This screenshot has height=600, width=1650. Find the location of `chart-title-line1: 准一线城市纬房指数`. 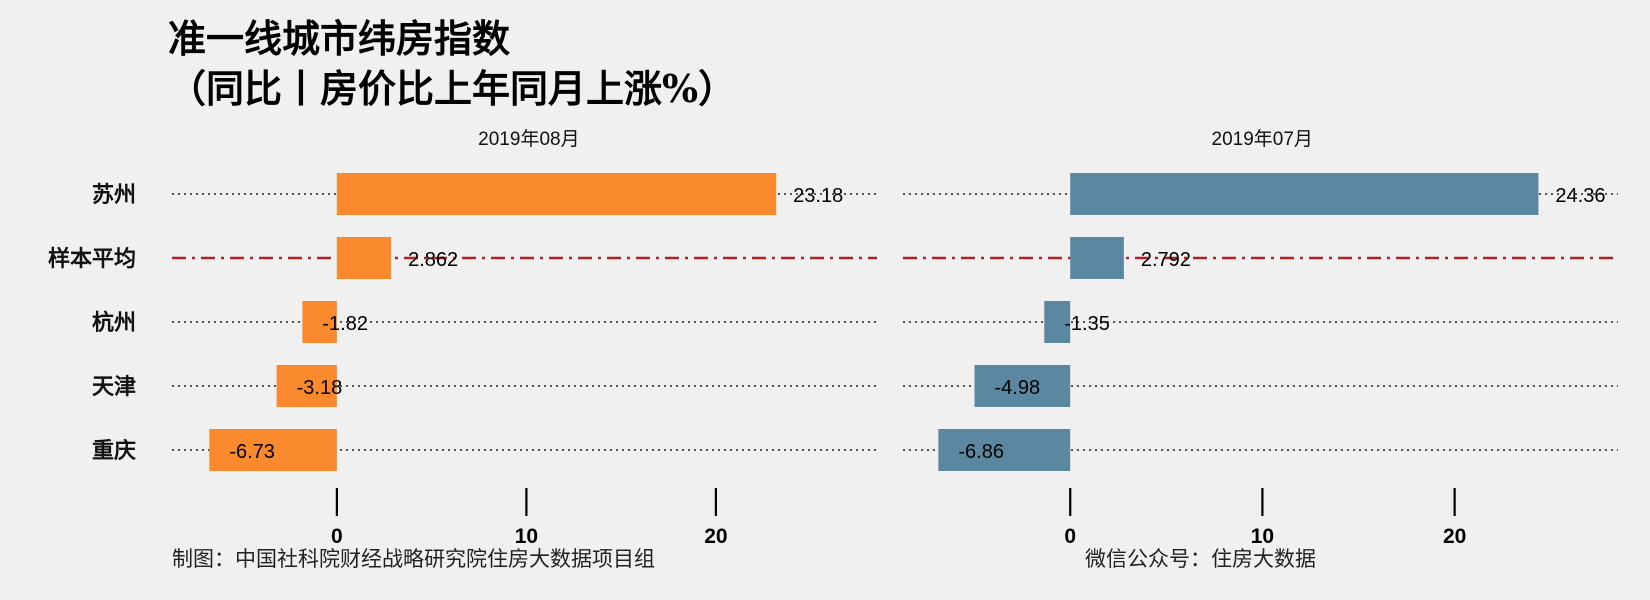

chart-title-line1: 准一线城市纬房指数 is located at coordinates (339, 38).